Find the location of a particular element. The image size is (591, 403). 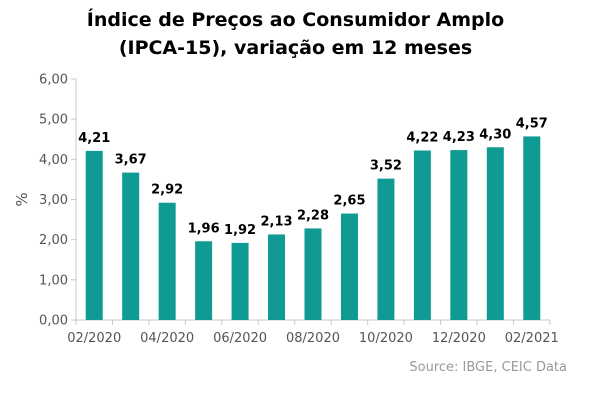

data-label: 4,21 is located at coordinates (94, 138).